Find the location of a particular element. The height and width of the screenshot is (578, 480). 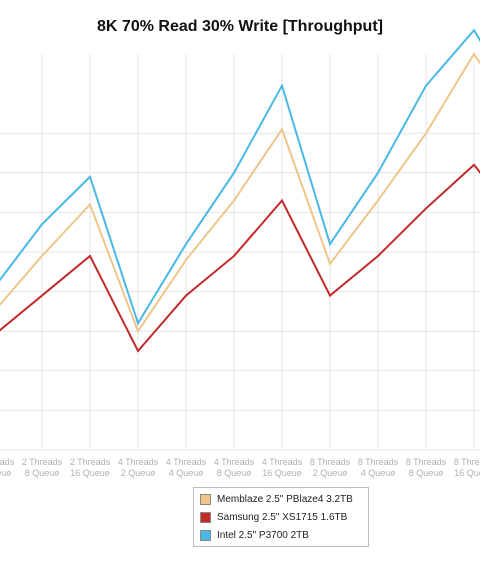

x-tick-label: 2 Threads 16 Queue is located at coordinates (90, 467).